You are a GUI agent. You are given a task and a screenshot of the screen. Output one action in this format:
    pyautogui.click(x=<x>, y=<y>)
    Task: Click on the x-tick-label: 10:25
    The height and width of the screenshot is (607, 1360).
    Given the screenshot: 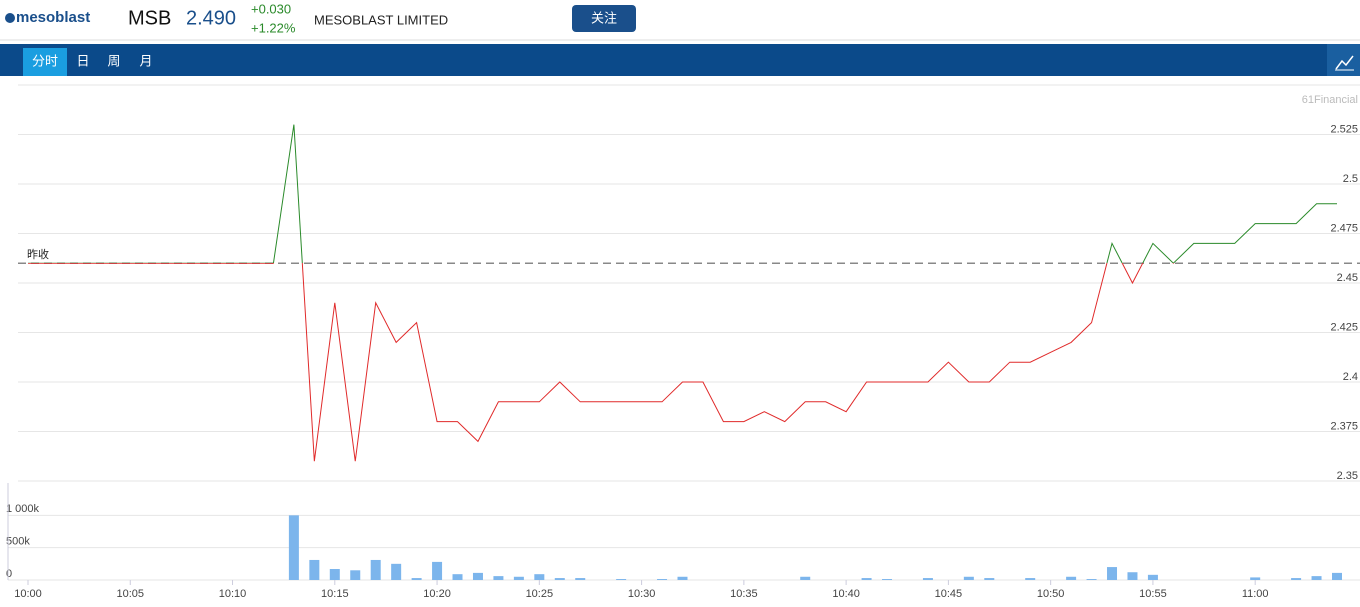 What is the action you would take?
    pyautogui.click(x=540, y=594)
    